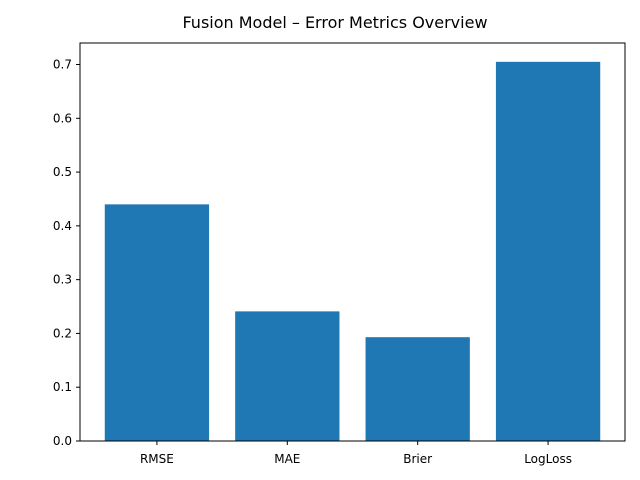  I want to click on x-tick-label: MAE, so click(287, 459).